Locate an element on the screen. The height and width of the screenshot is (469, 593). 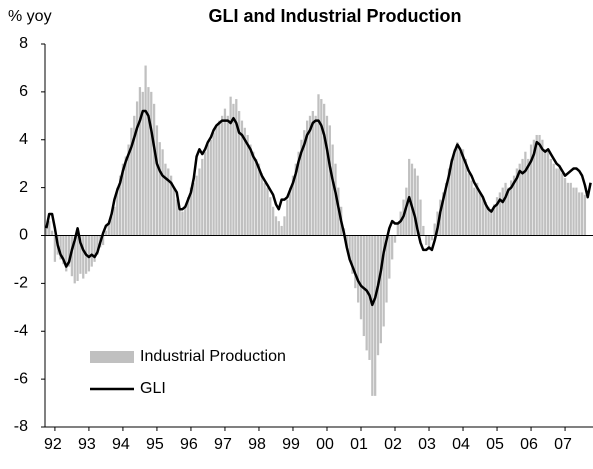
x-tick-label: 06 is located at coordinates (529, 444).